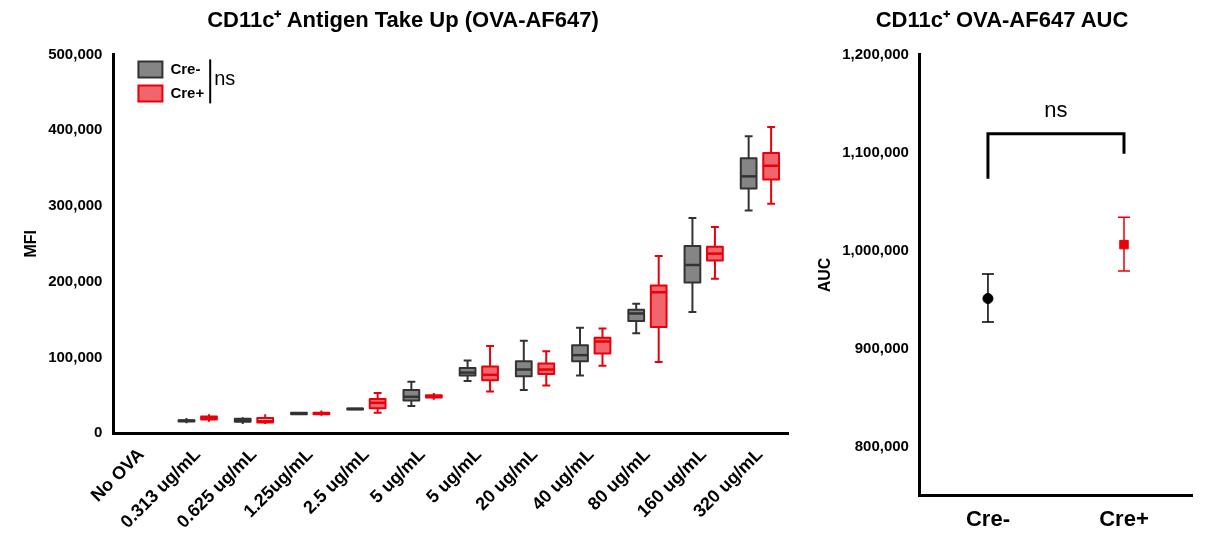 The width and height of the screenshot is (1219, 537). I want to click on y-tick-label: 0, so click(98, 432).